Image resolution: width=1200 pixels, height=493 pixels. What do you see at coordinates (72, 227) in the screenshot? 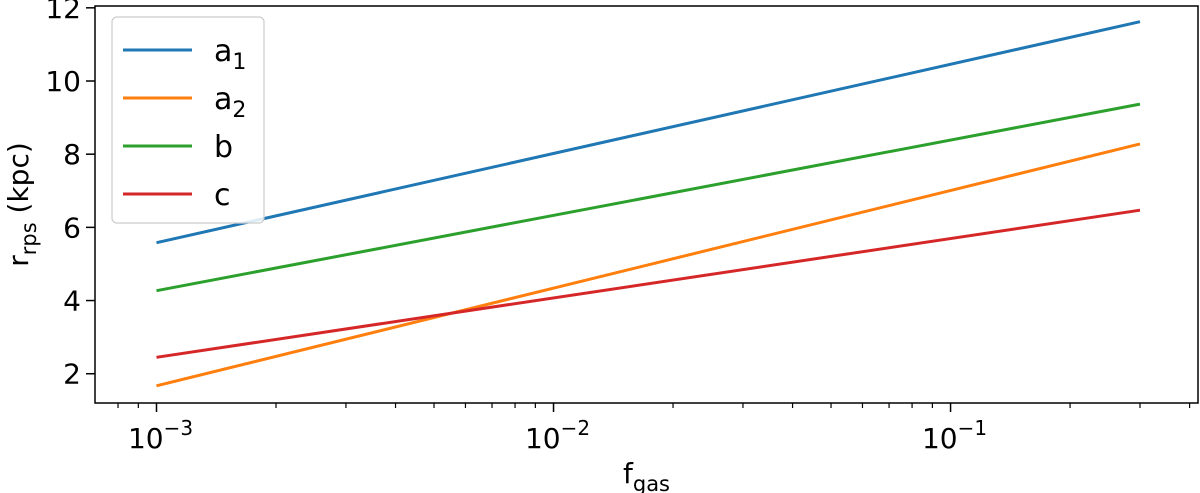
I see `y-tick-label: 6` at bounding box center [72, 227].